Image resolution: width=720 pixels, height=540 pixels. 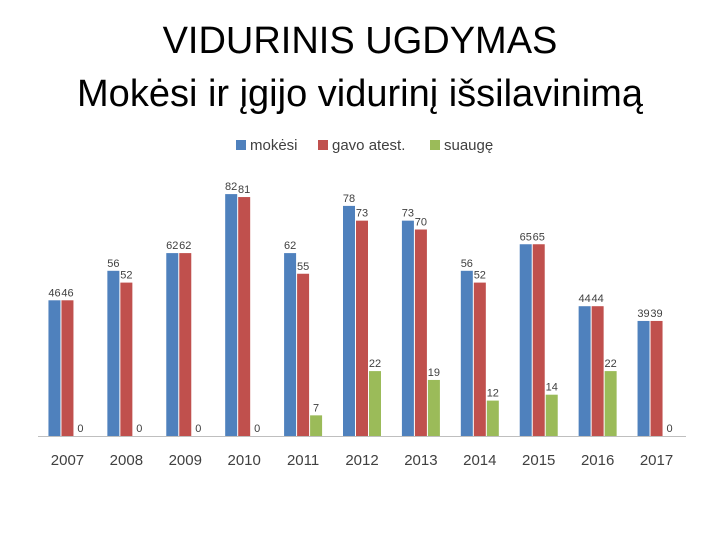 I want to click on data-label-1-2012: 73, so click(x=362, y=214).